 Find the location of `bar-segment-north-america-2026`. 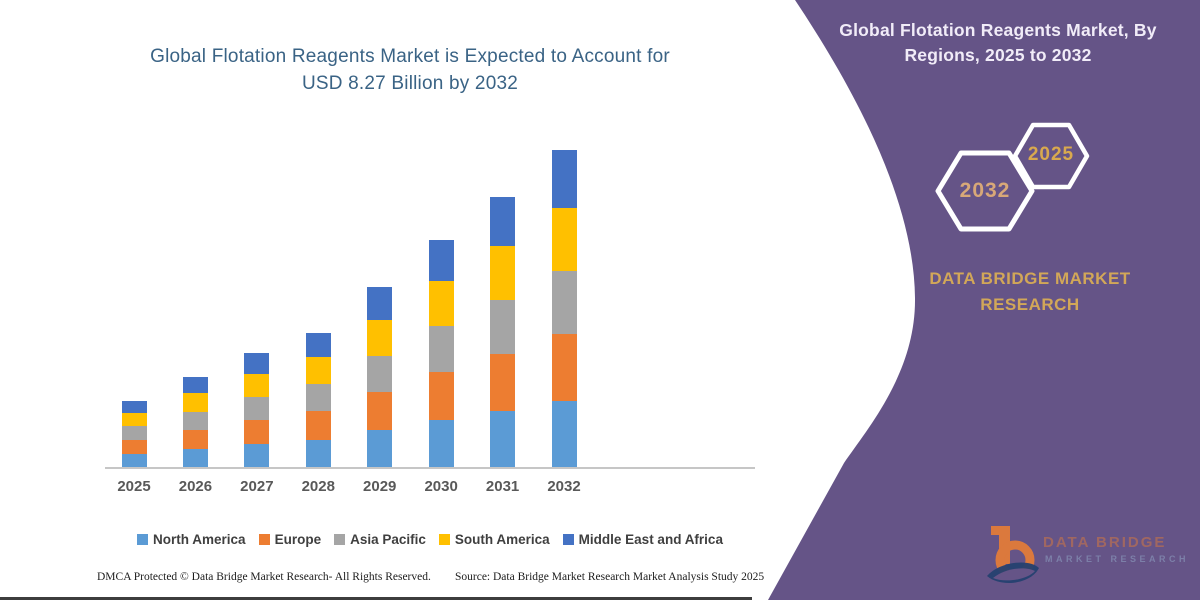

bar-segment-north-america-2026 is located at coordinates (195, 458).